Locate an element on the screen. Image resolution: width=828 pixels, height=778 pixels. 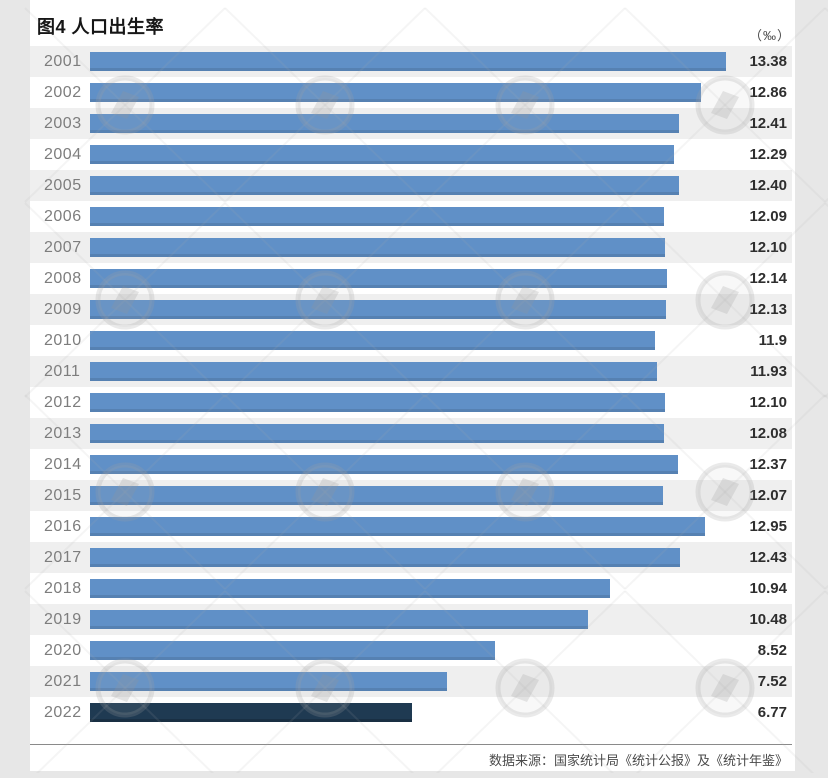
year-label: 2015 is located at coordinates (63, 495).